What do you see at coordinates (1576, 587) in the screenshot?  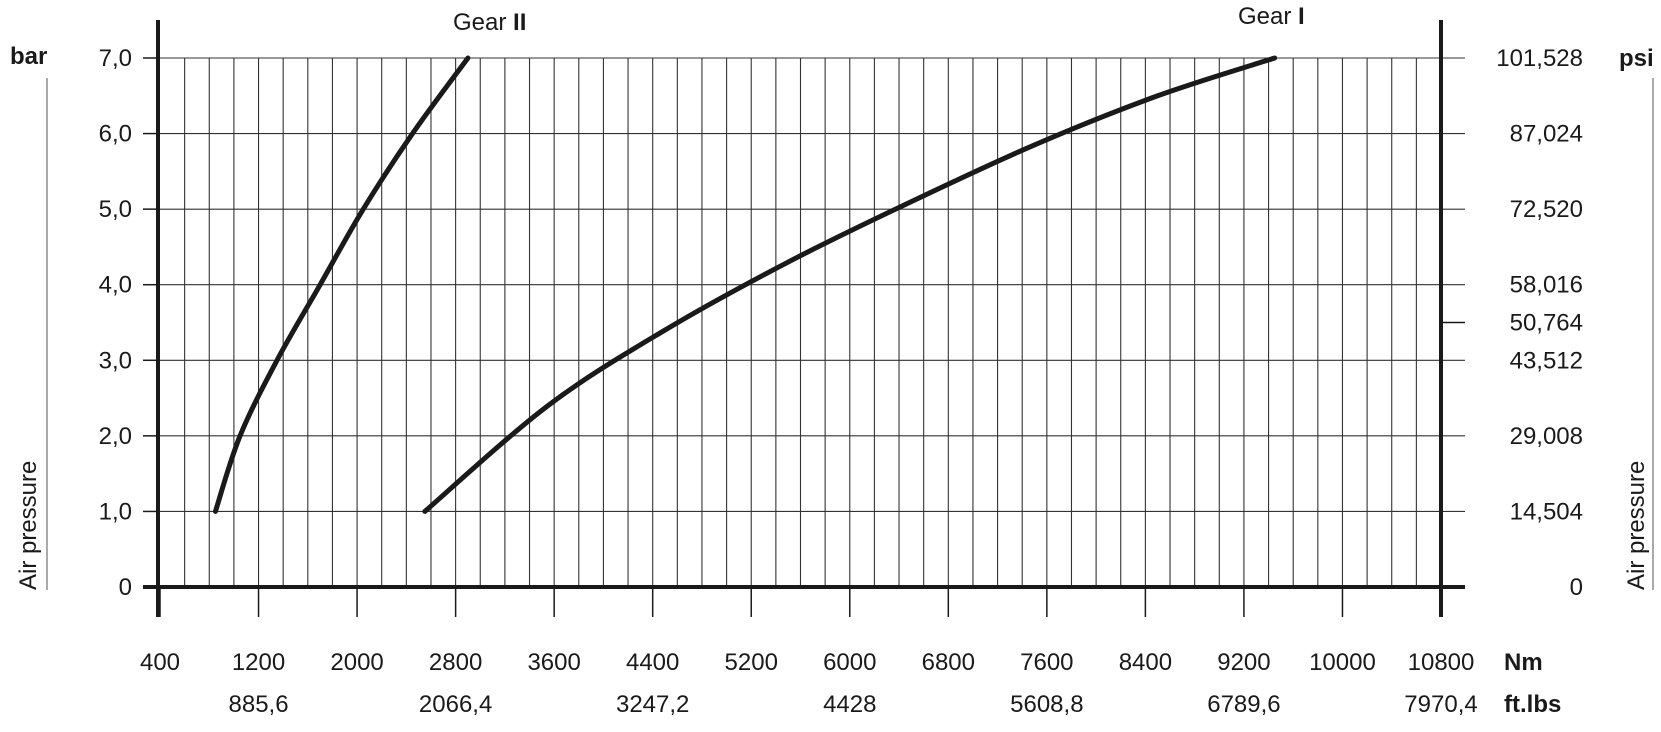 I see `y2-tick-label: 0` at bounding box center [1576, 587].